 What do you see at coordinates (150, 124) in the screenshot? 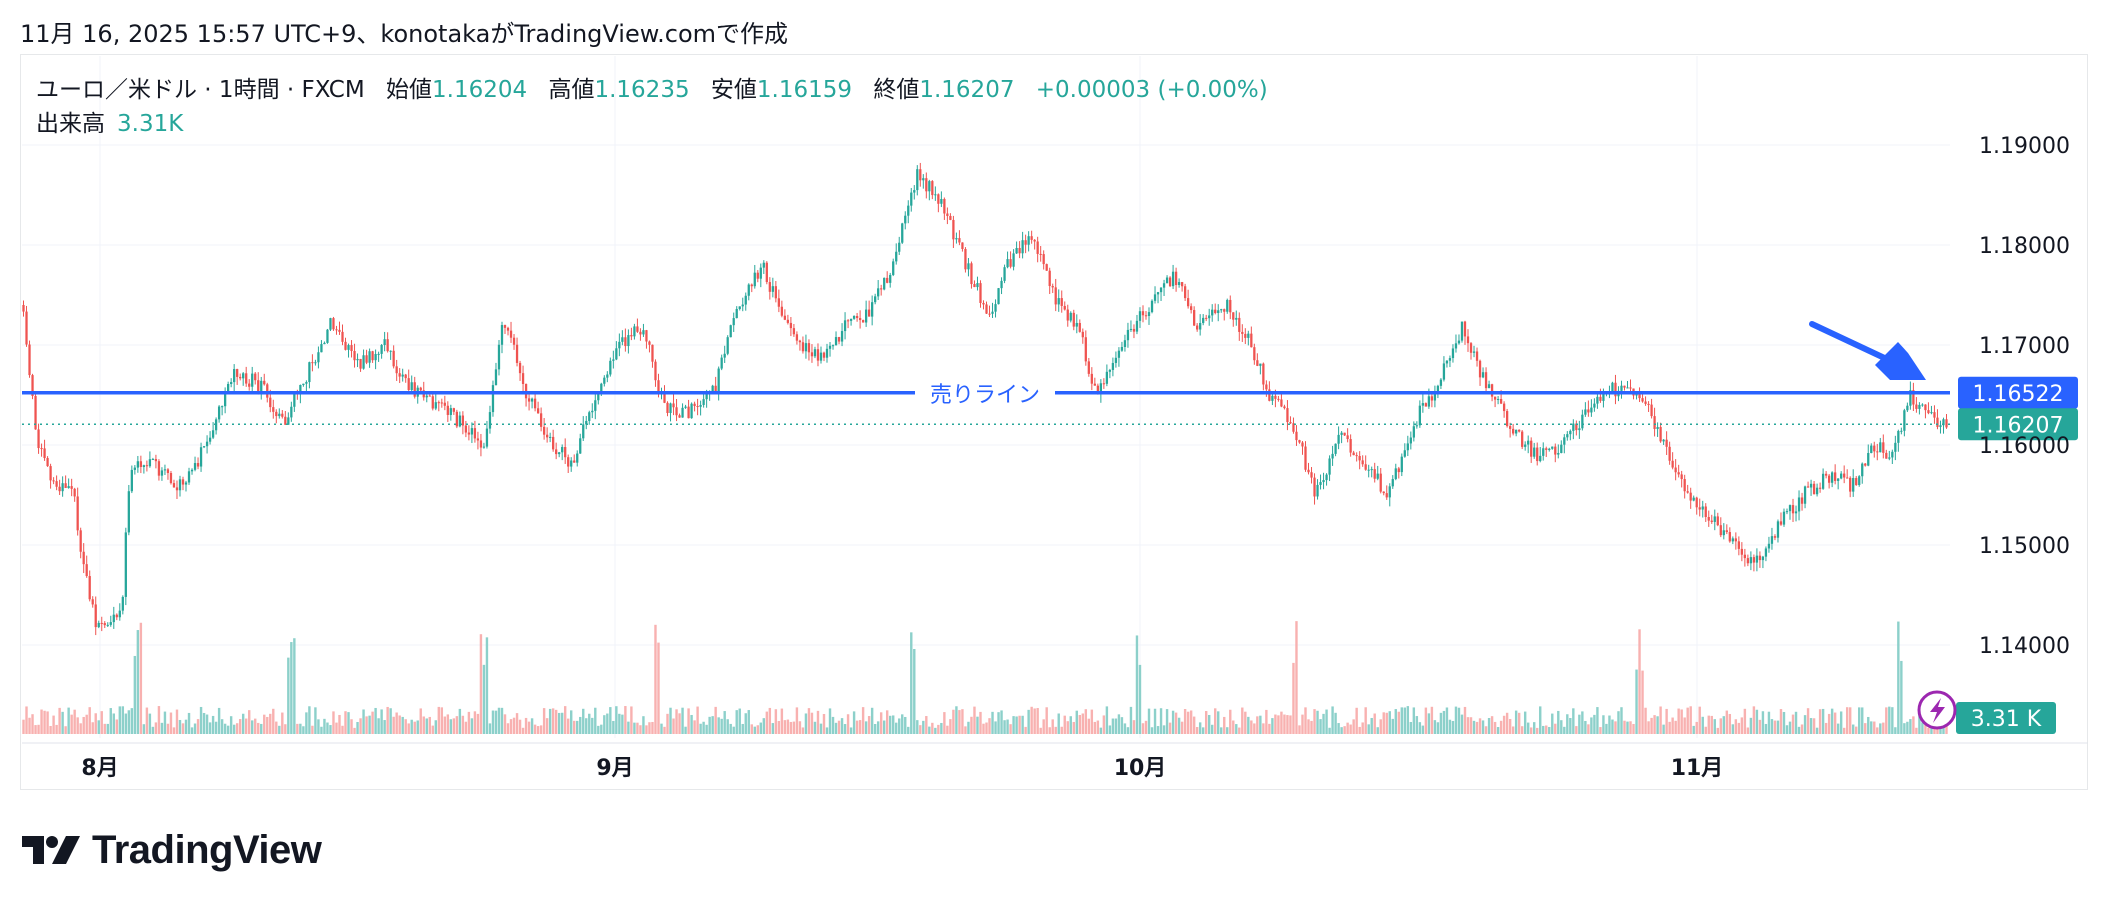
I see `volume-value: 3.31K` at bounding box center [150, 124].